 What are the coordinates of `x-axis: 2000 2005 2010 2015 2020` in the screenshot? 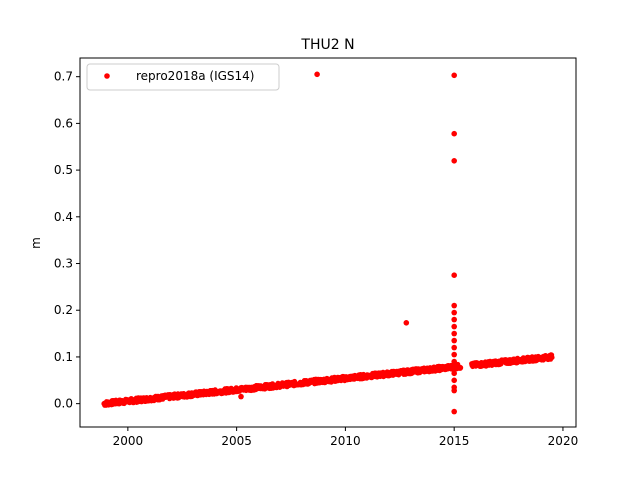 It's located at (346, 437).